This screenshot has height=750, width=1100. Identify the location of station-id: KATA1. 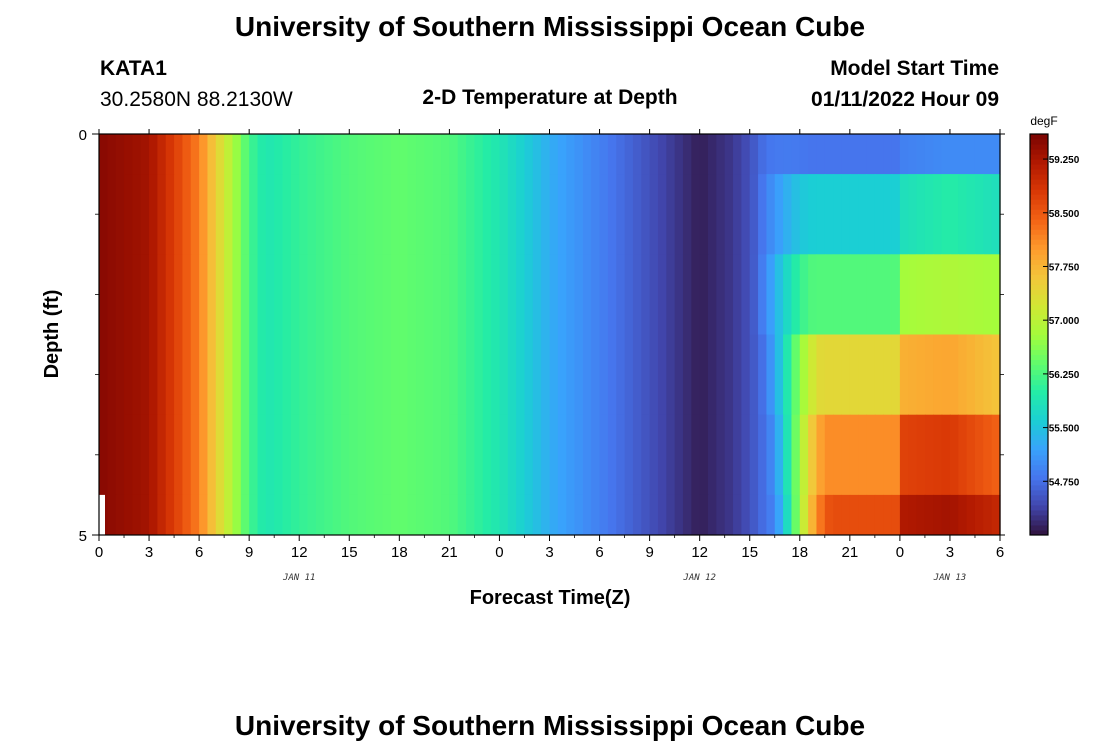
(133, 68).